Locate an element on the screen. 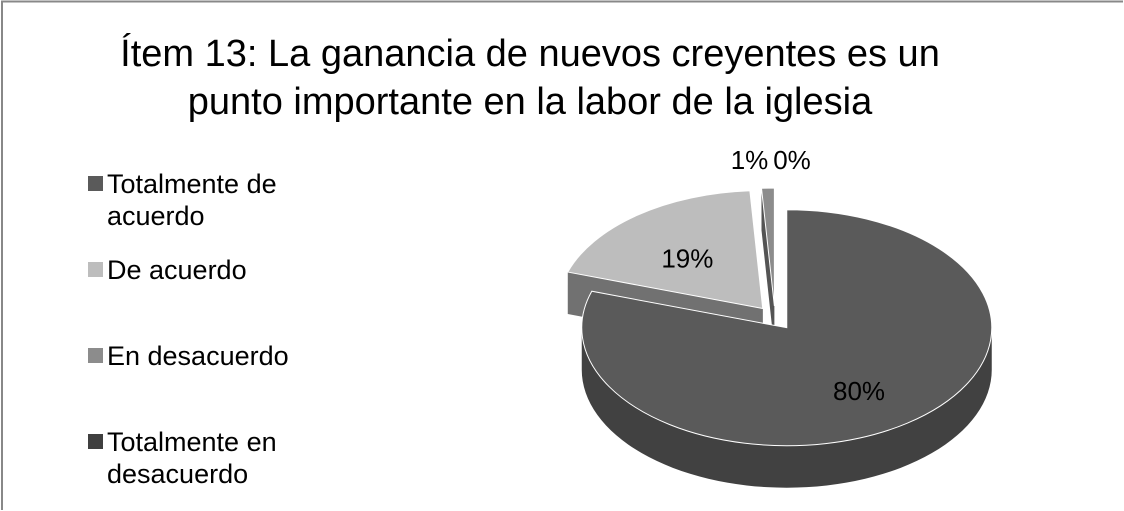 This screenshot has width=1124, height=511. legend-label: Totalmente en desacuerdo is located at coordinates (192, 458).